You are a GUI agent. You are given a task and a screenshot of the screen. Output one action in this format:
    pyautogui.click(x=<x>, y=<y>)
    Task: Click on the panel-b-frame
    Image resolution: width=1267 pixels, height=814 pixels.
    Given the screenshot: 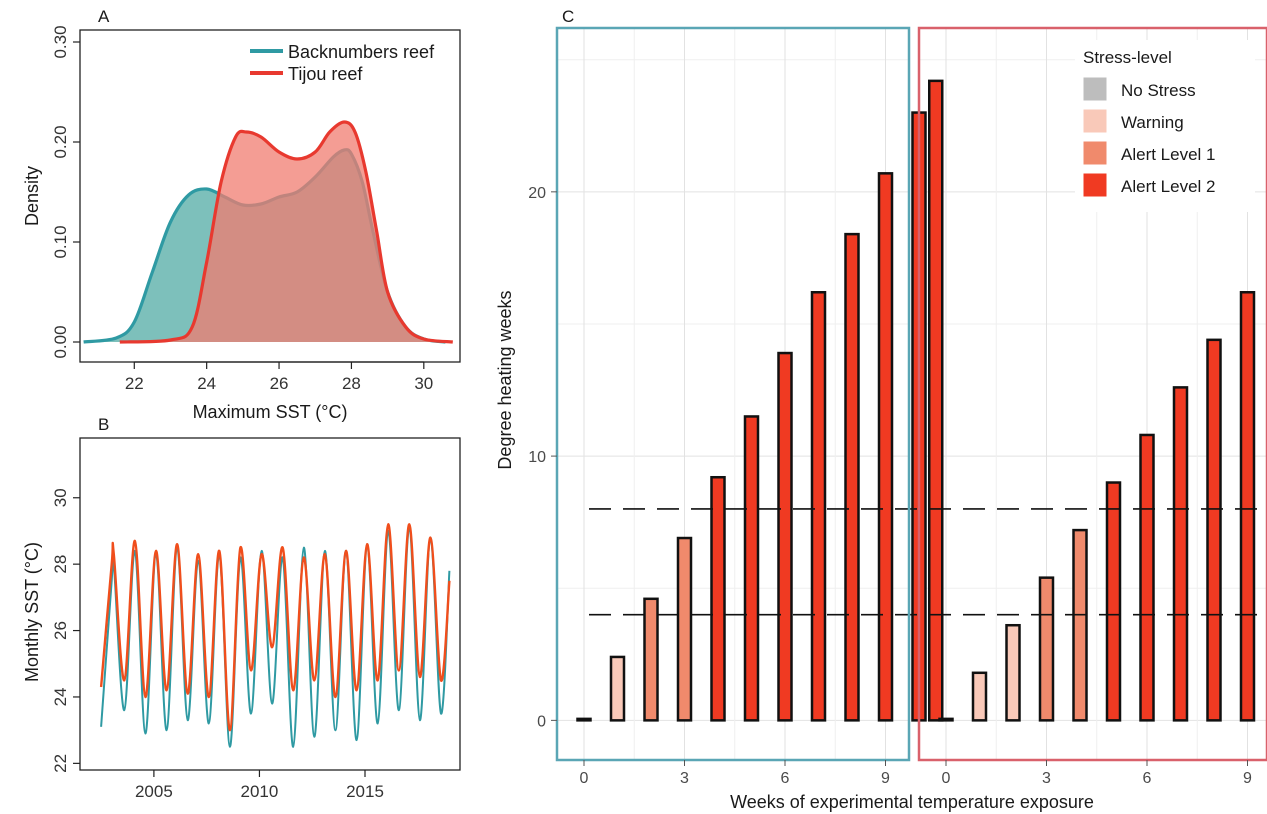 What is the action you would take?
    pyautogui.click(x=270, y=604)
    